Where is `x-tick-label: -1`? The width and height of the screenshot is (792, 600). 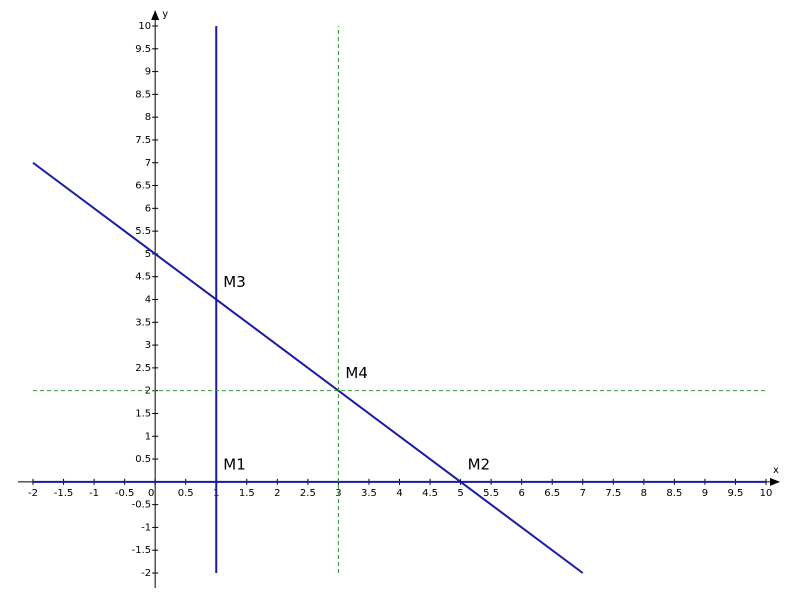
x-tick-label: -1 is located at coordinates (94, 493).